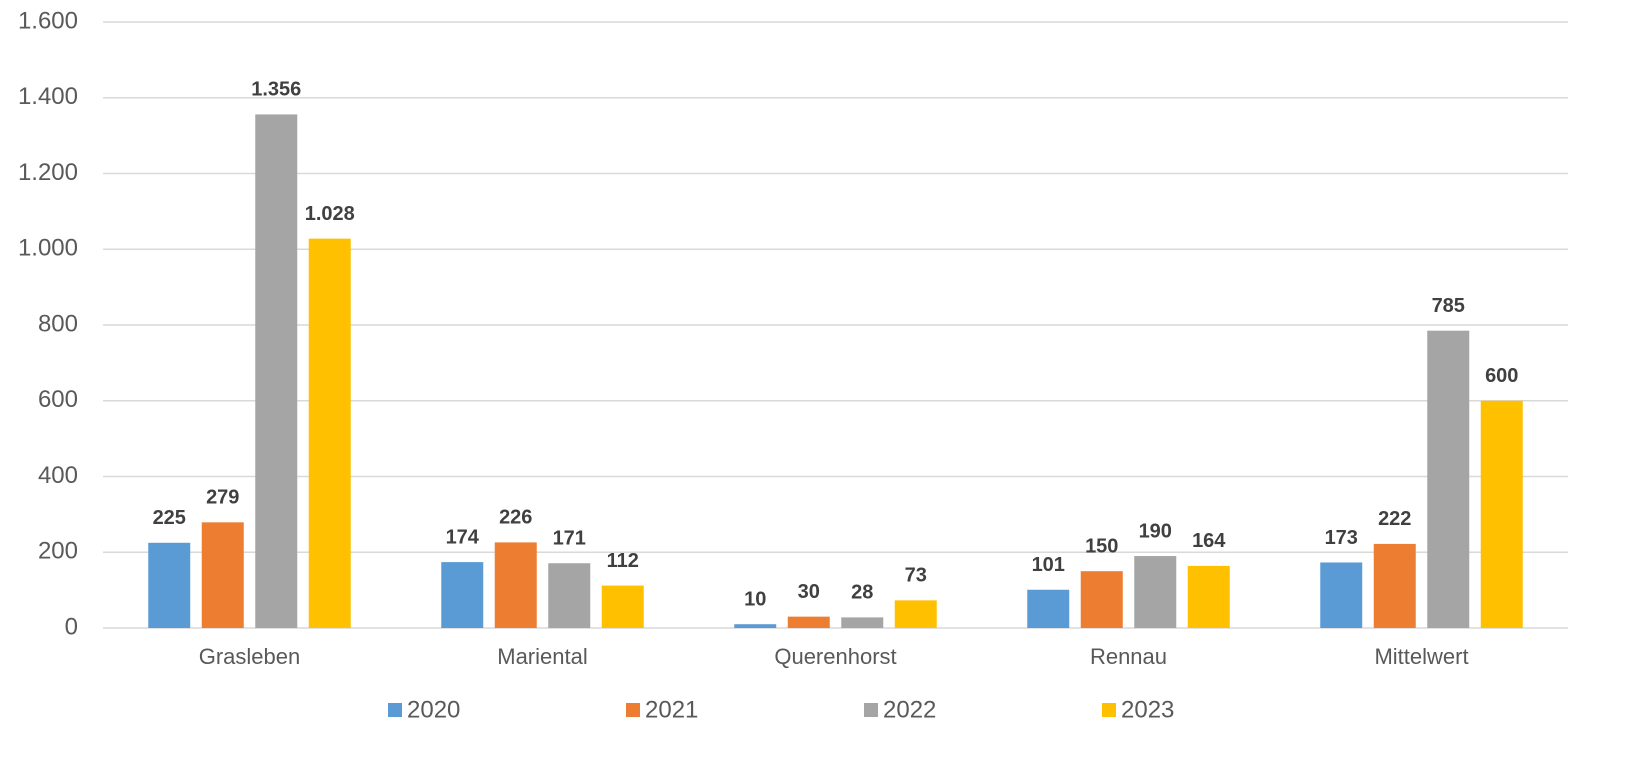 This screenshot has width=1652, height=761. Describe the element at coordinates (569, 539) in the screenshot. I see `value-label: 171` at that location.